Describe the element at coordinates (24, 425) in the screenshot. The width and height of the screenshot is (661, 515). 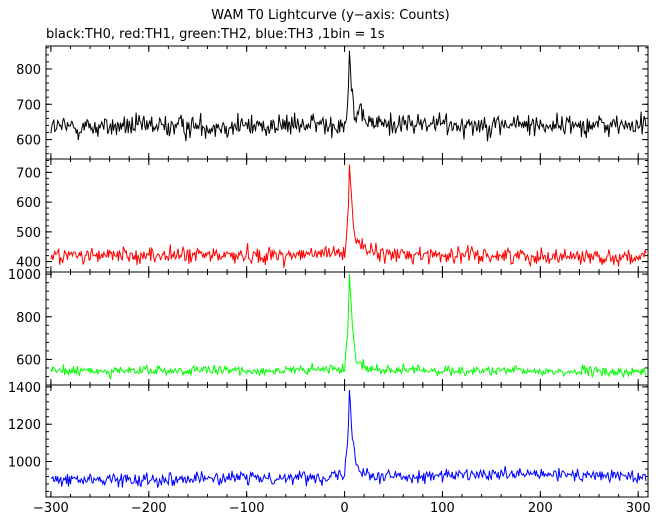
I see `y-tick-label-TH3: 1200` at that location.